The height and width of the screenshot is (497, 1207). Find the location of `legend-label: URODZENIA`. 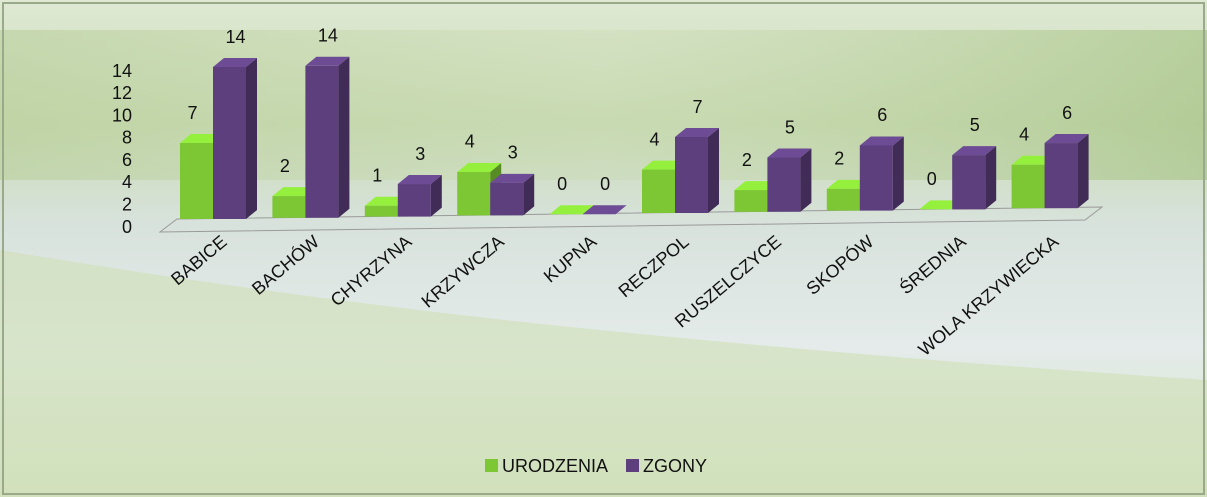

legend-label: URODZENIA is located at coordinates (555, 466).